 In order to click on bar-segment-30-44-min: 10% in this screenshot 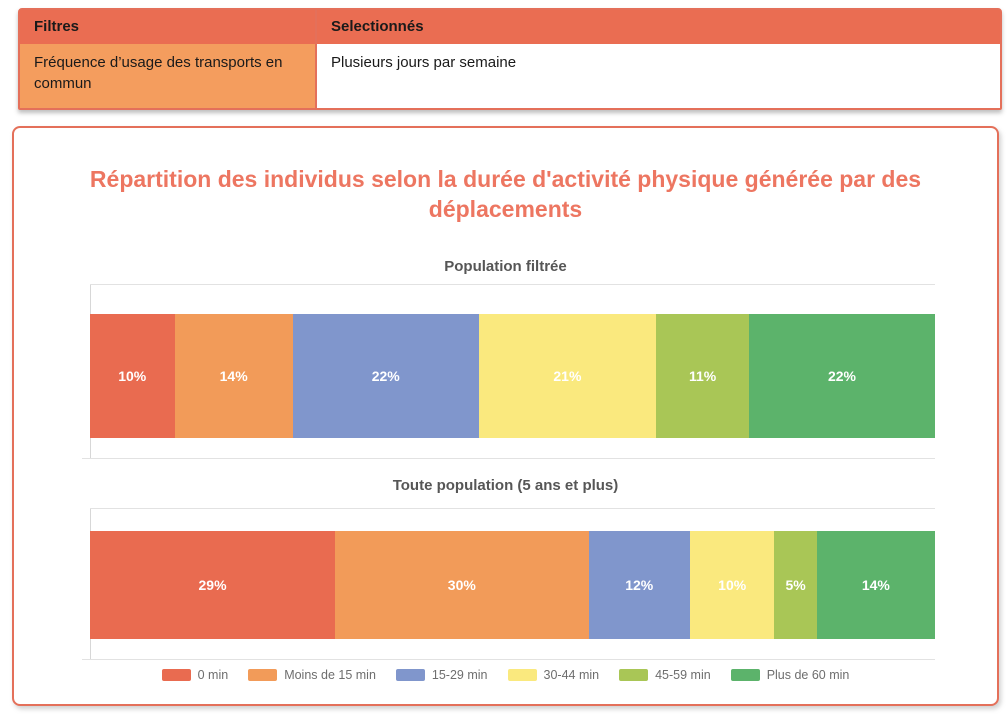, I will do `click(732, 585)`.